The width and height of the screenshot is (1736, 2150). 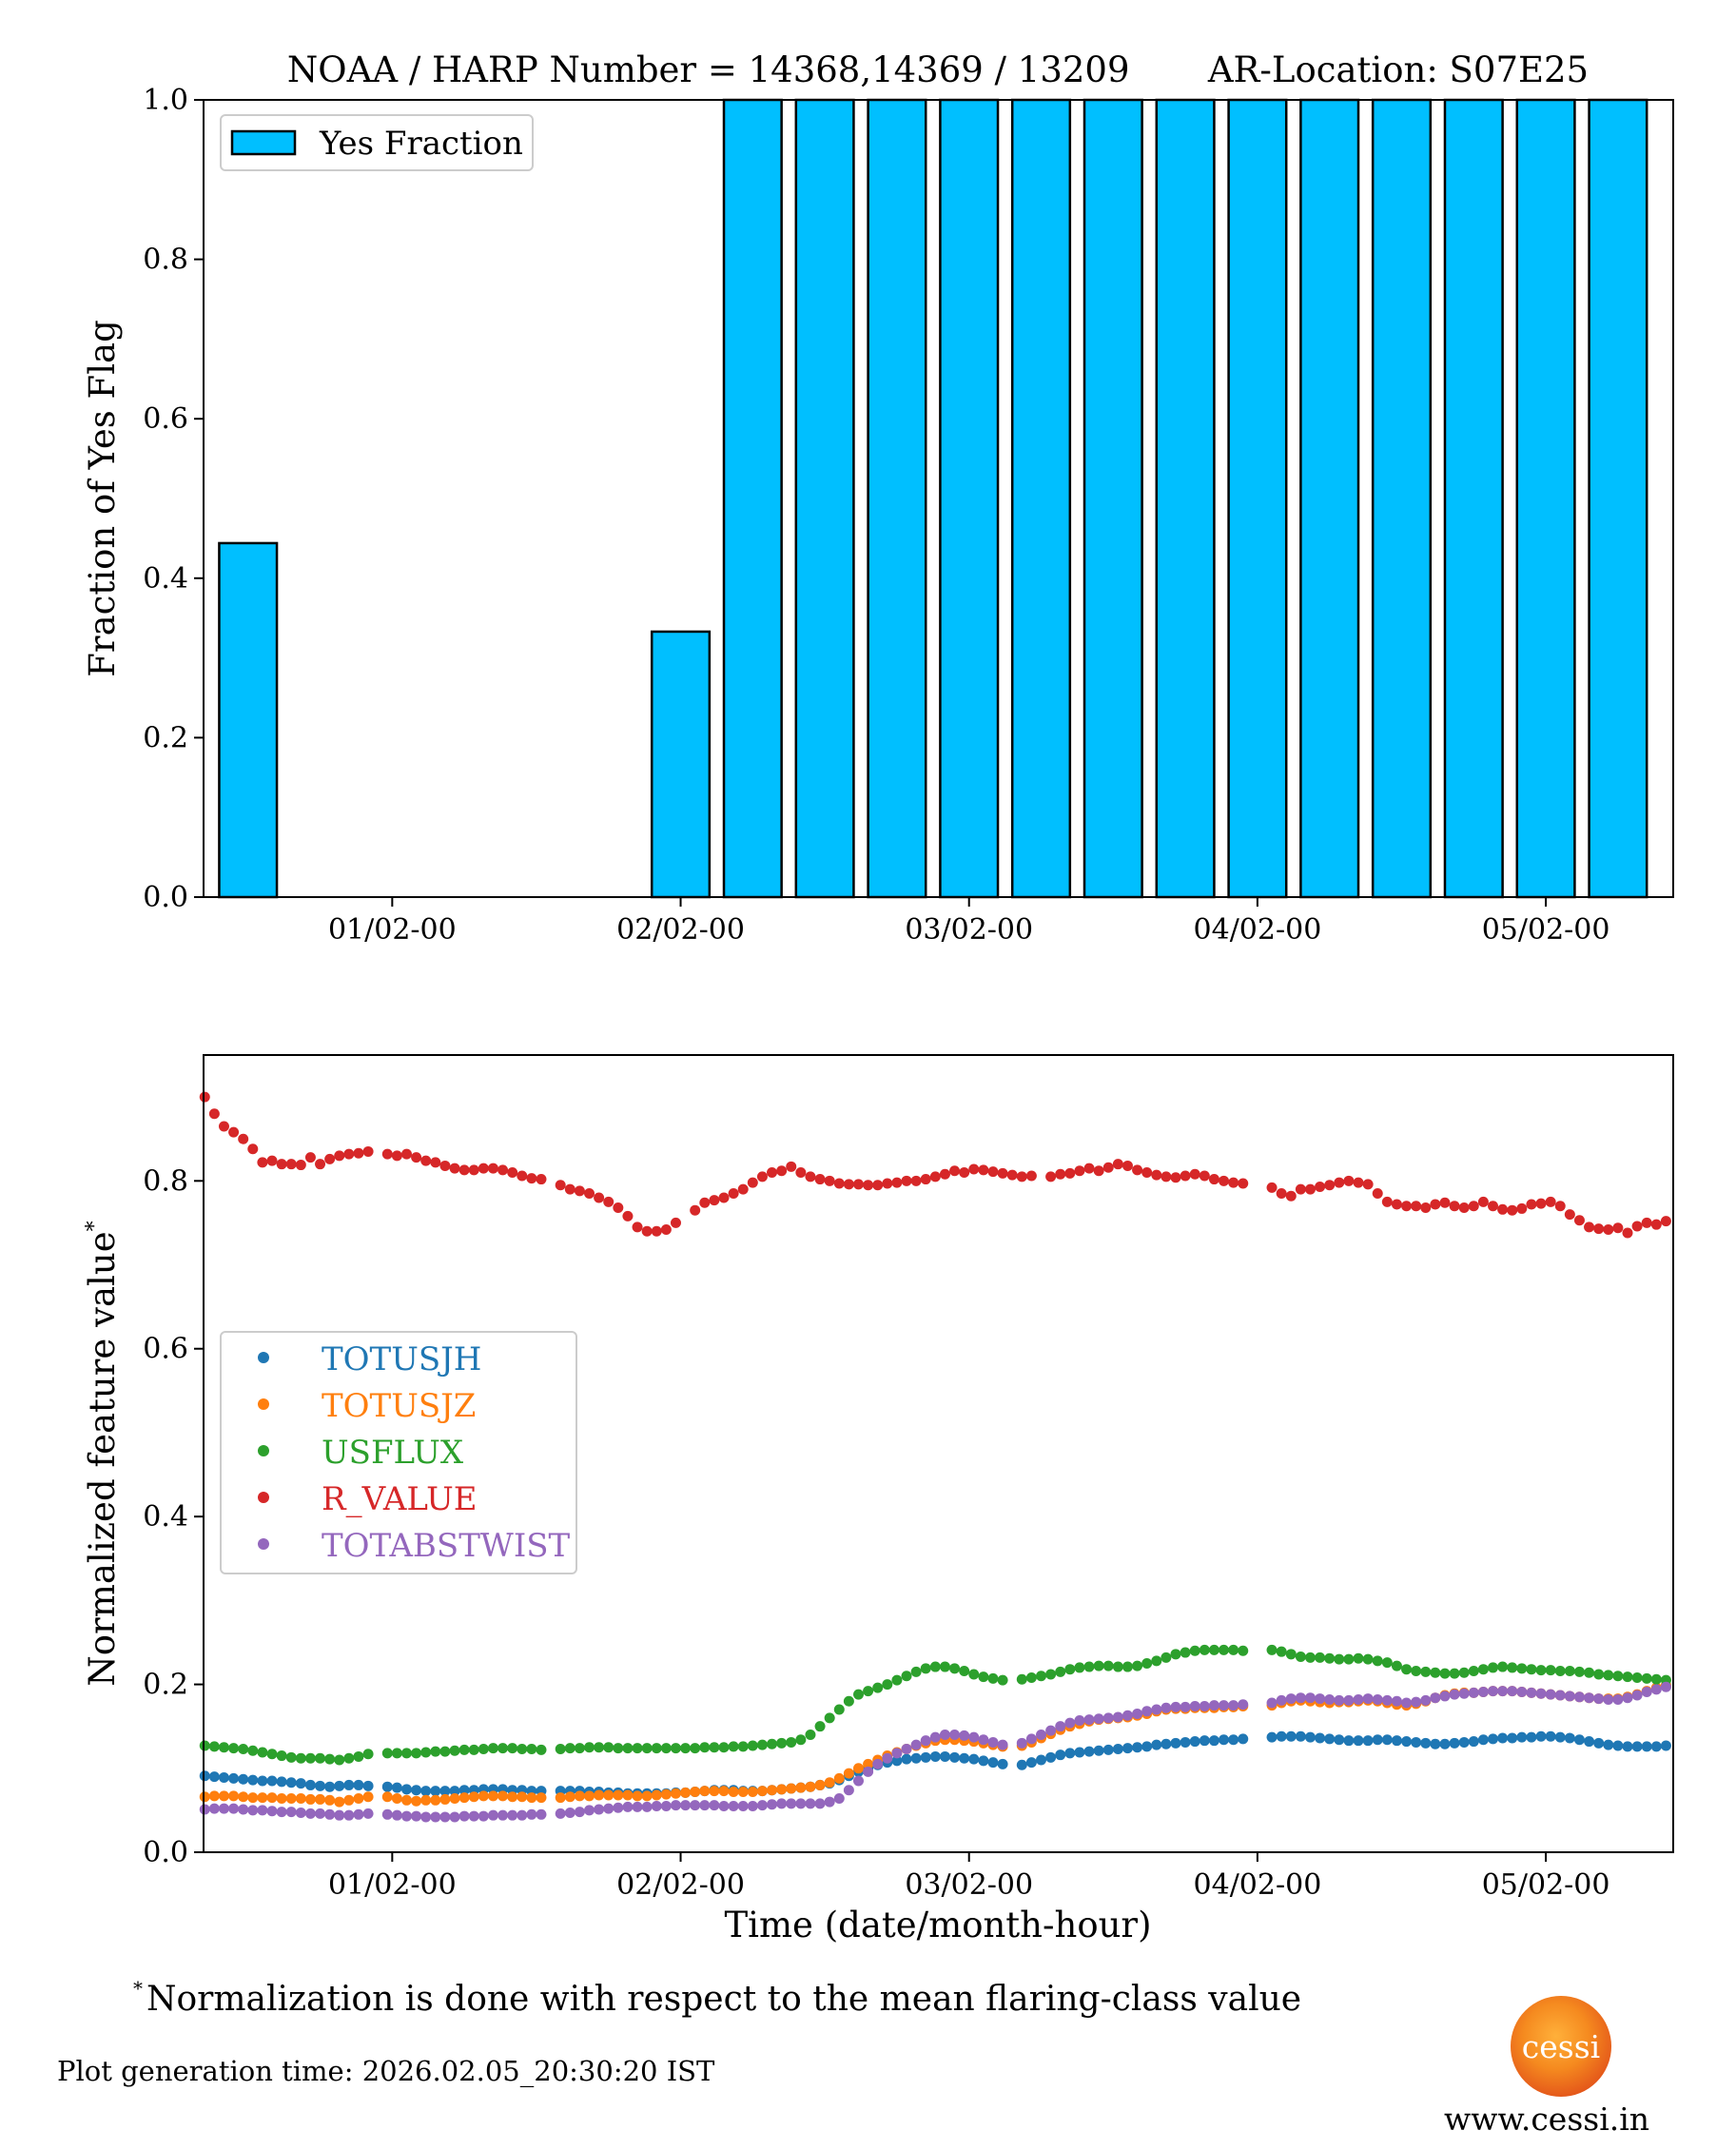 I want to click on legend-swatch, so click(x=264, y=142).